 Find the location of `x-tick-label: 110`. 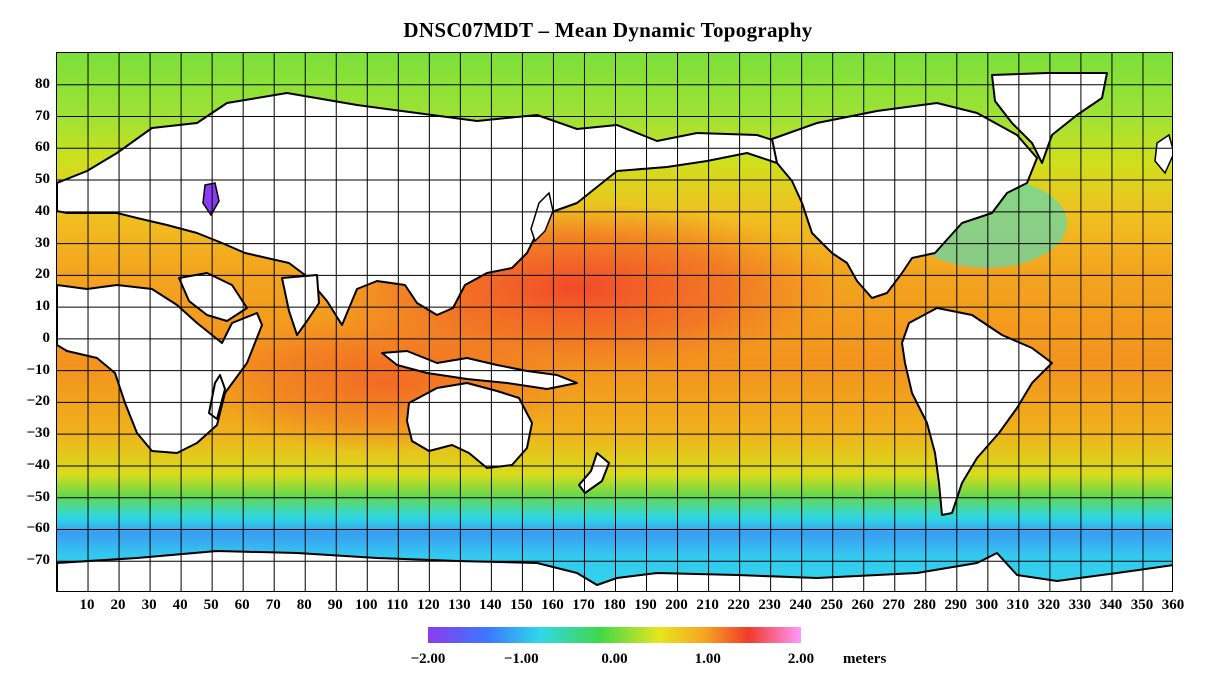

x-tick-label: 110 is located at coordinates (397, 605).